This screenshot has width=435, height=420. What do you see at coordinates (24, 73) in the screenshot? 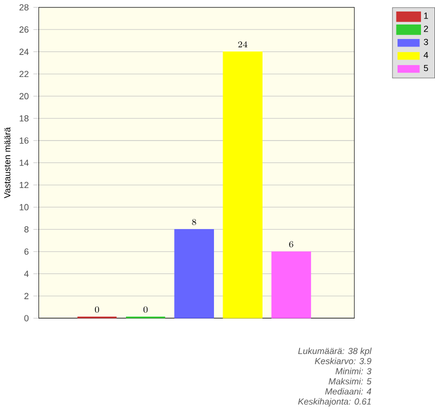
I see `y-tick-label: 22` at bounding box center [24, 73].